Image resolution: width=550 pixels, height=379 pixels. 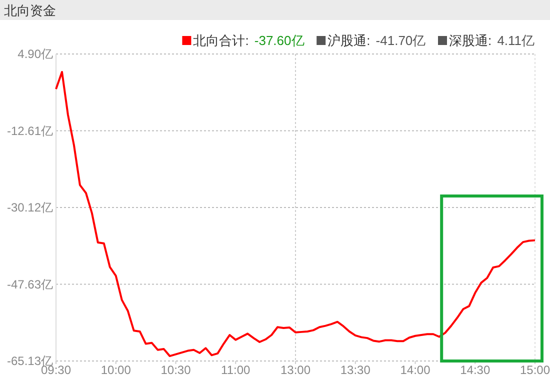 I want to click on y-tick-label: -47.63亿, so click(x=29, y=284).